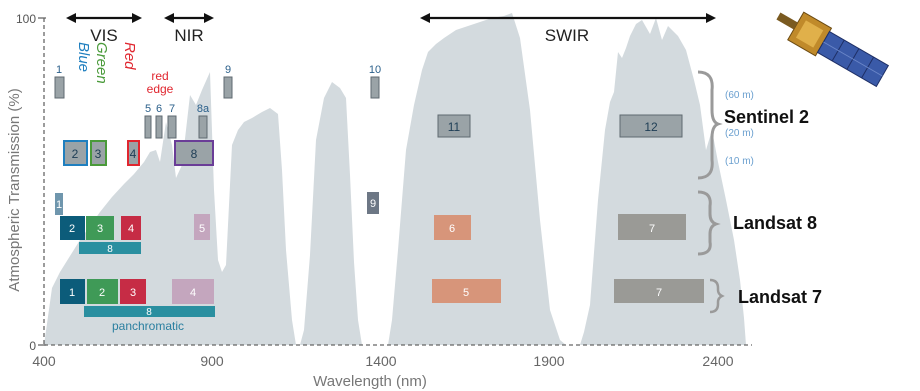  I want to click on landsat7-brace, so click(717, 296).